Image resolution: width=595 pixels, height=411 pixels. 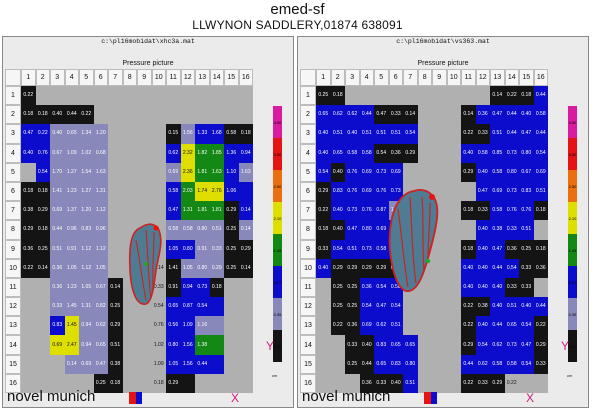 What do you see at coordinates (86, 268) in the screenshot?
I see `pressure-cell: 1.12` at bounding box center [86, 268].